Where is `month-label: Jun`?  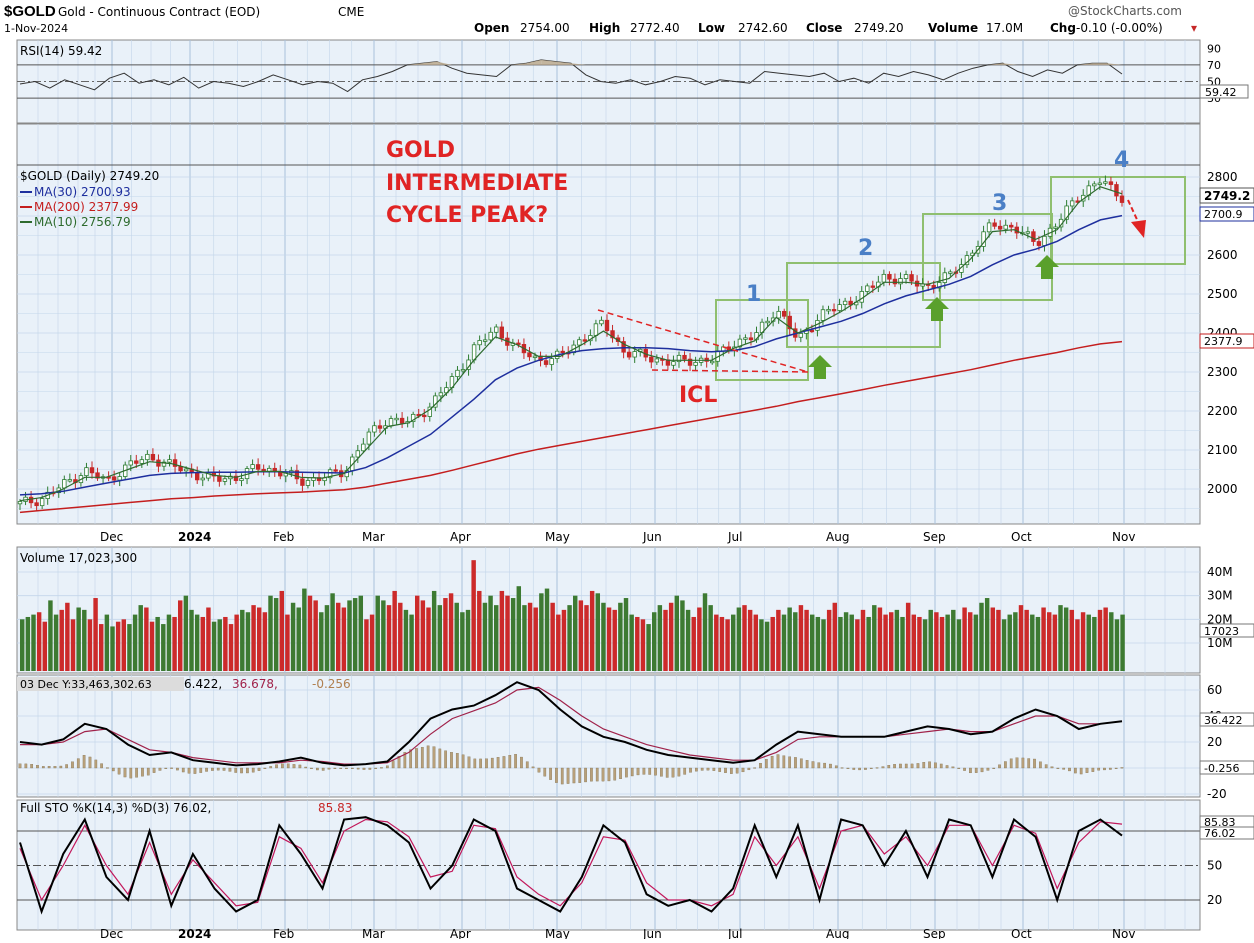
month-label: Jun is located at coordinates (652, 933).